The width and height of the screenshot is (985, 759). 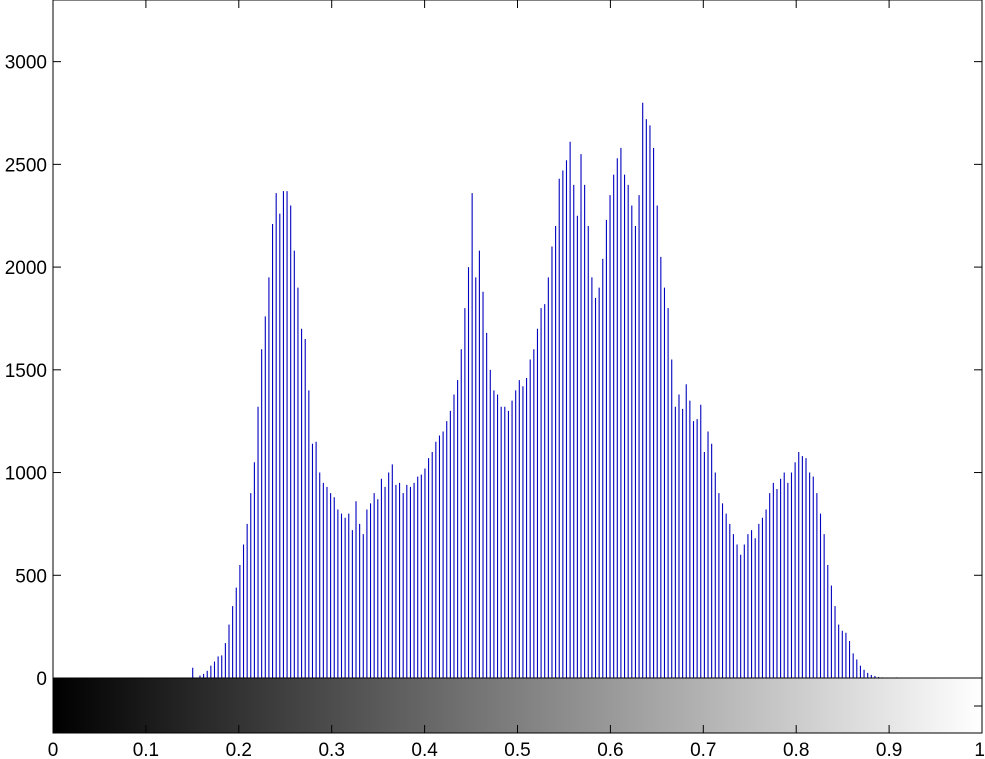 What do you see at coordinates (26, 63) in the screenshot?
I see `y-tick-label: 3000` at bounding box center [26, 63].